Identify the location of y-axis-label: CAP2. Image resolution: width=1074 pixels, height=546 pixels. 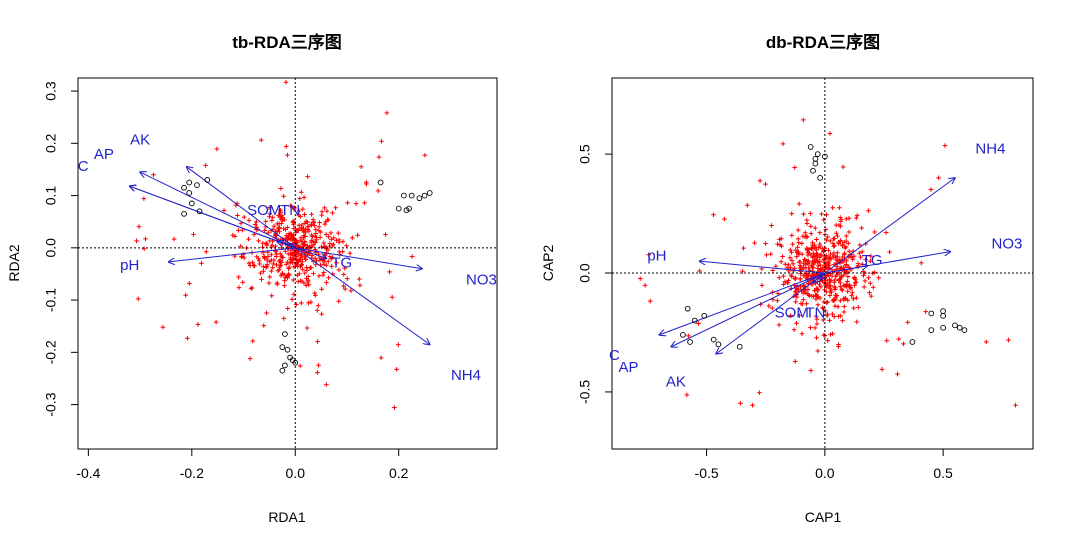
(548, 263).